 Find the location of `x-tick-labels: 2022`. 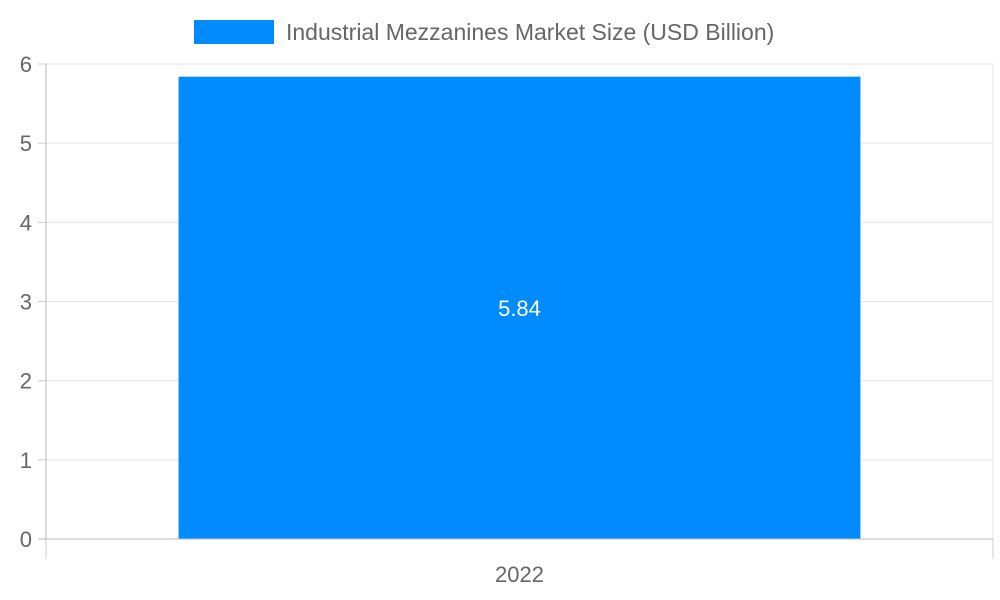

x-tick-labels: 2022 is located at coordinates (519, 563).